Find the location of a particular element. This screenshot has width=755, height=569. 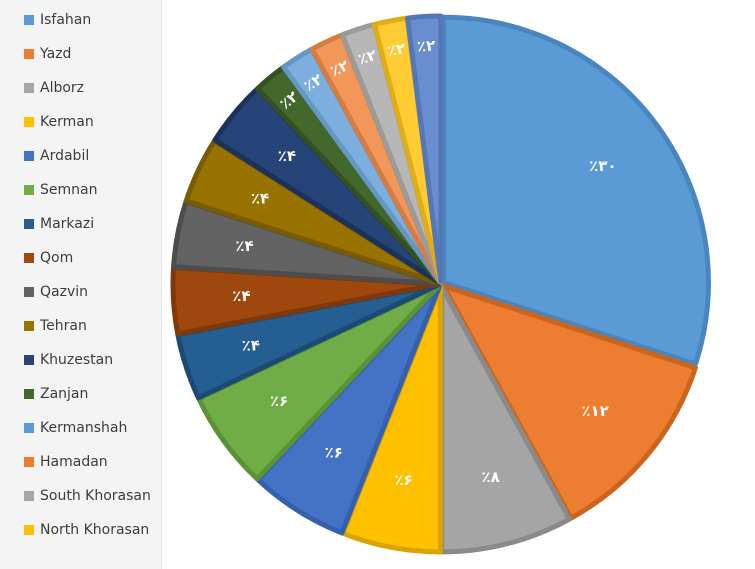

legend-item: Ardabil is located at coordinates (56, 156).